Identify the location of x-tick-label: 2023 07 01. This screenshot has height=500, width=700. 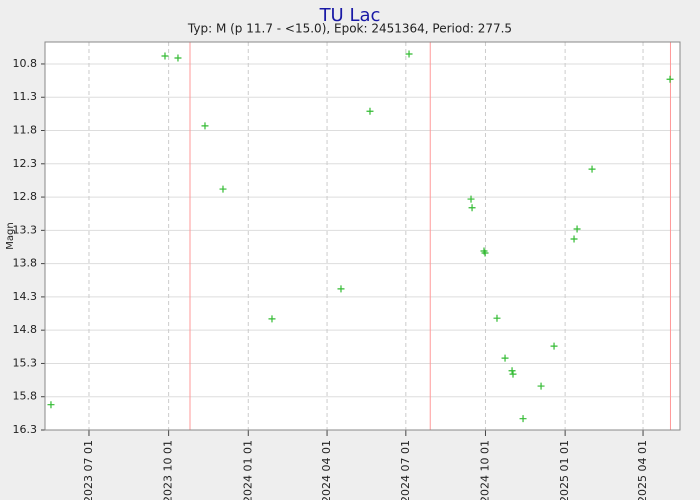
(88, 470).